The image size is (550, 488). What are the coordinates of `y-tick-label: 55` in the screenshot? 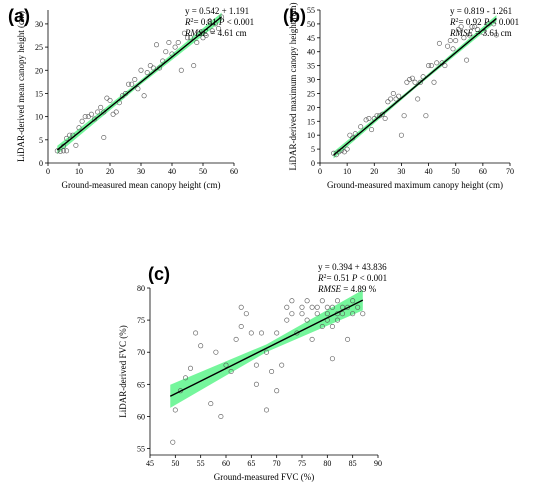 It's located at (141, 449).